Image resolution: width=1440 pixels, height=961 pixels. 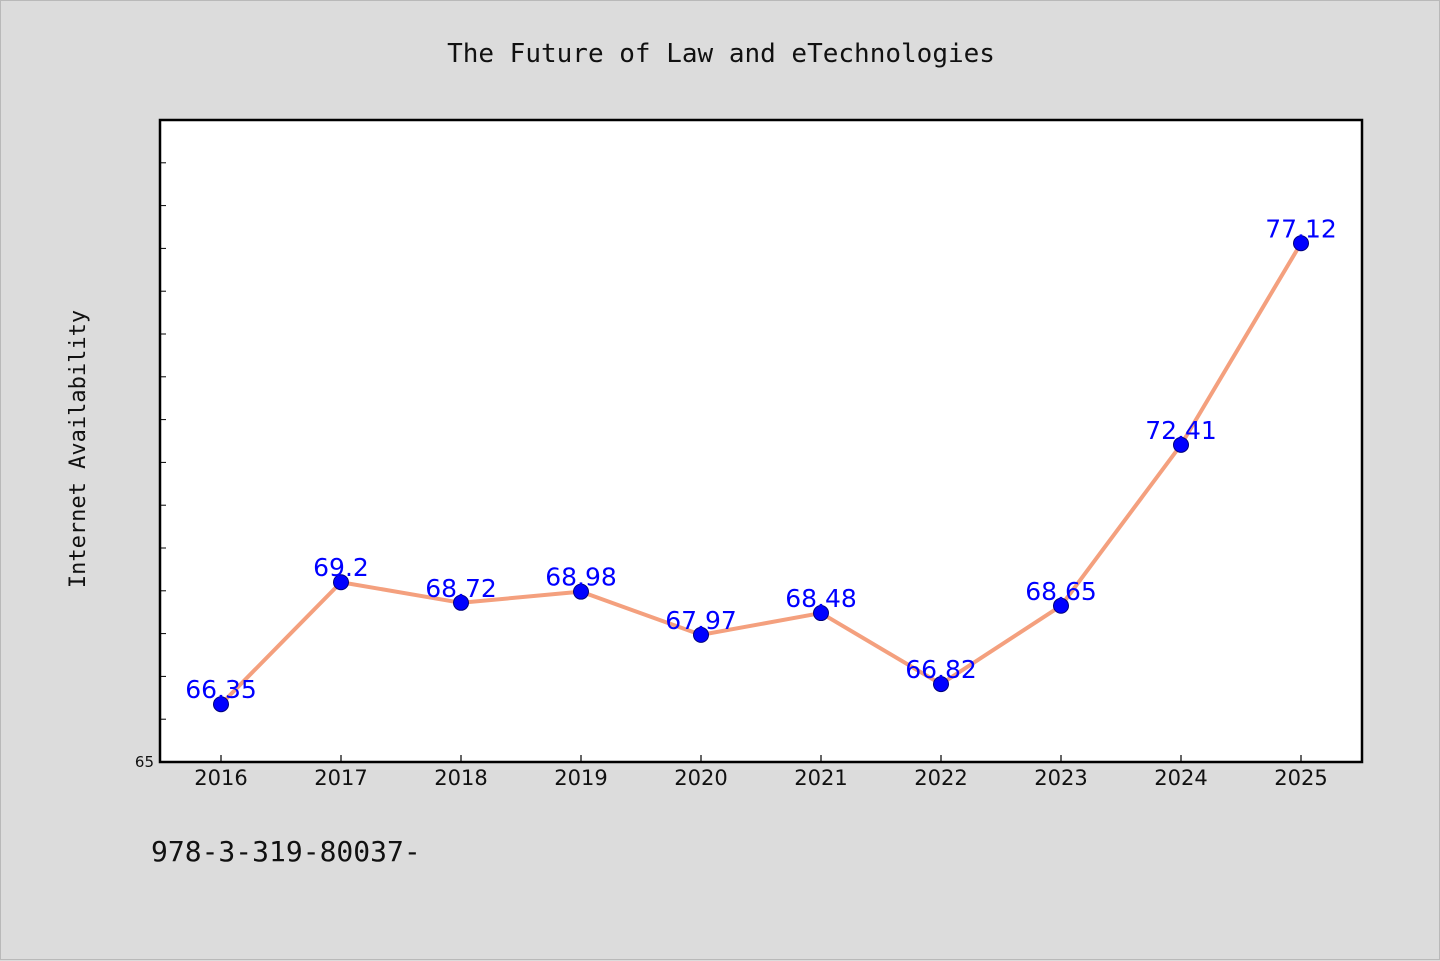 I want to click on chart-title: The Future of Law and eTechnologies, so click(x=721, y=54).